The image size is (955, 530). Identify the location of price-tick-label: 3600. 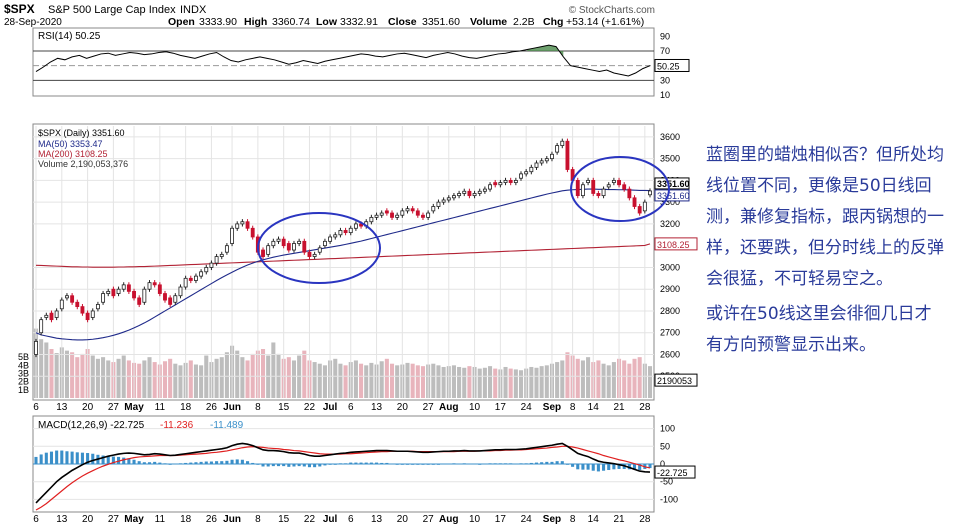
(670, 137).